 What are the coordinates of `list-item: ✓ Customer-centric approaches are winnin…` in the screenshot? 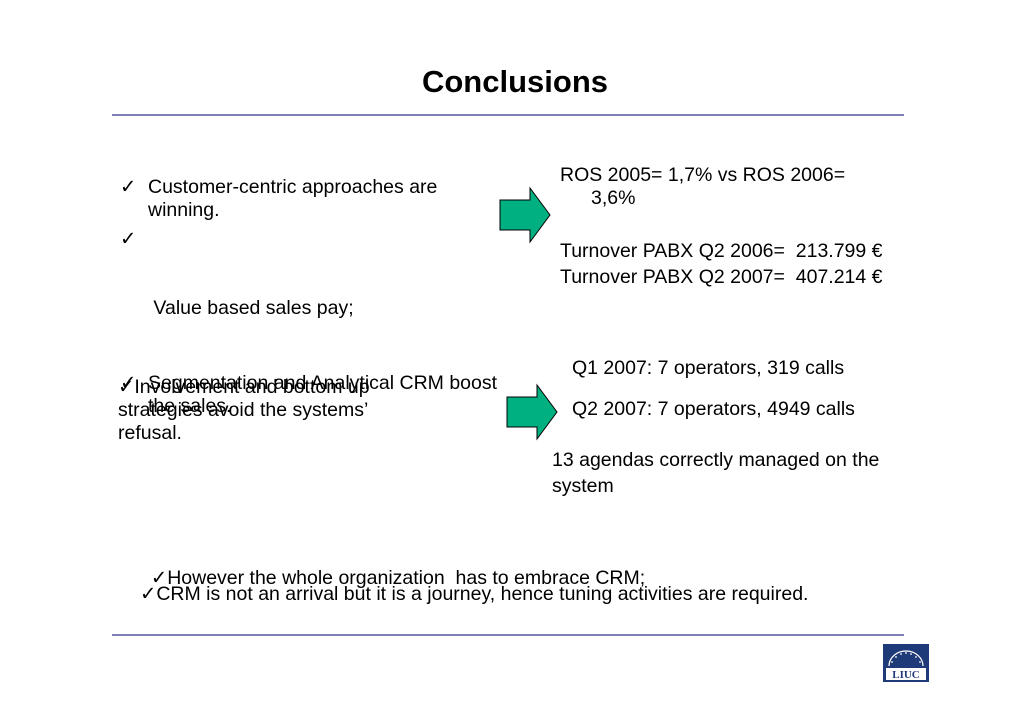 It's located at (308, 199).